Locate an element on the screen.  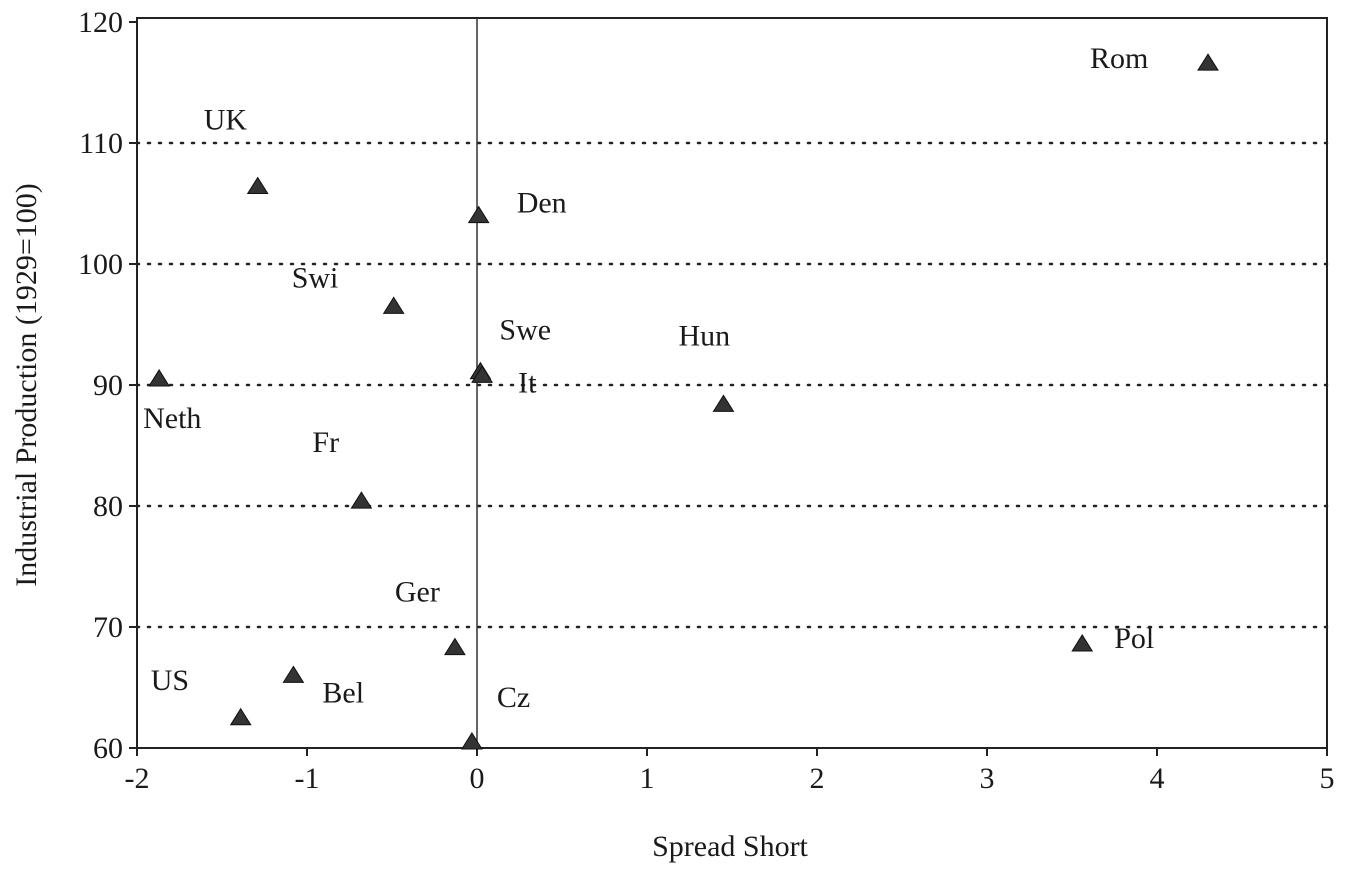
x-axis-label: Spread Short is located at coordinates (730, 846).